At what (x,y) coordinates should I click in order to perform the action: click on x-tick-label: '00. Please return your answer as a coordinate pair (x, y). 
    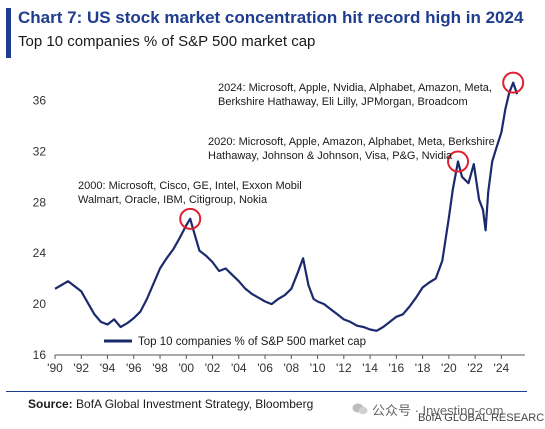
    Looking at the image, I should click on (186, 368).